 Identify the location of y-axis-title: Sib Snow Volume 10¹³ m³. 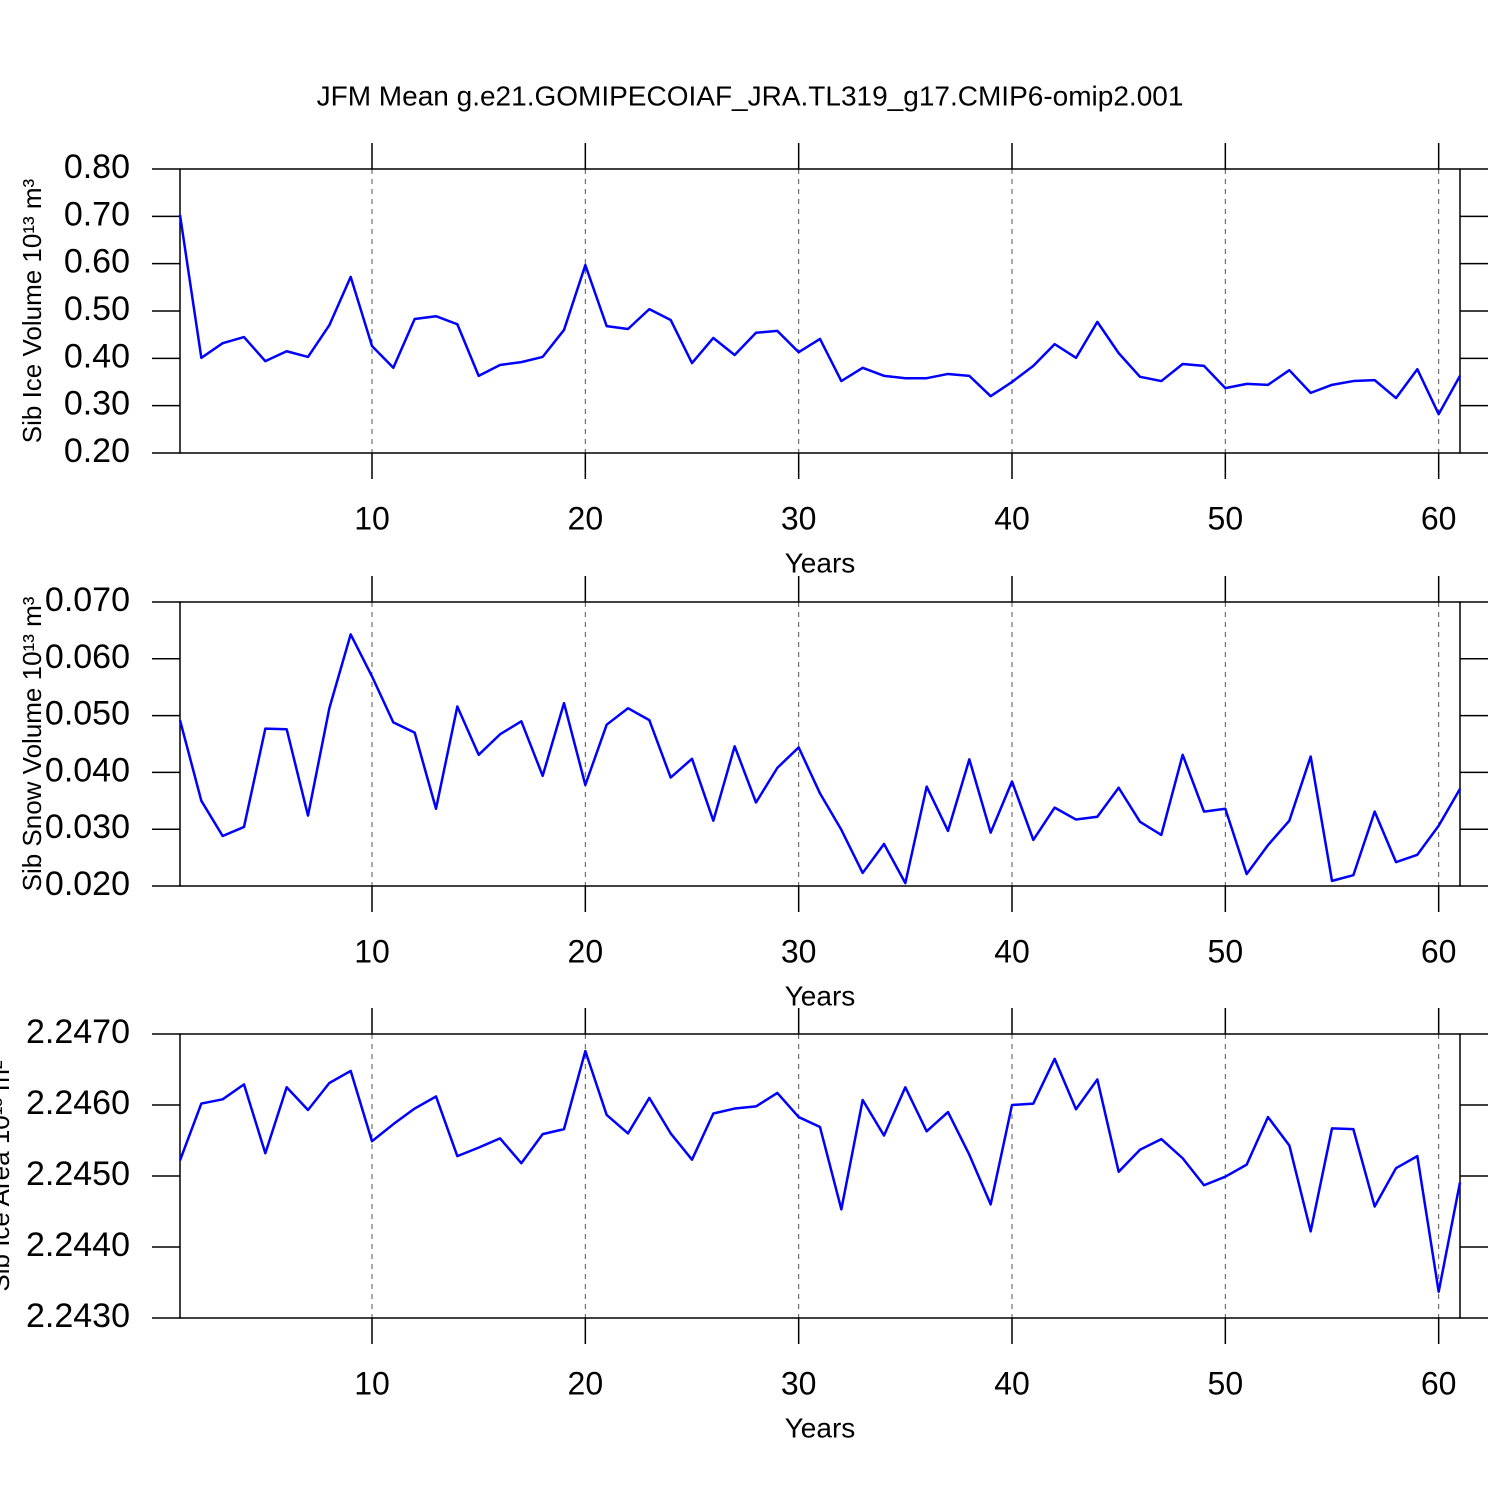
(32, 743).